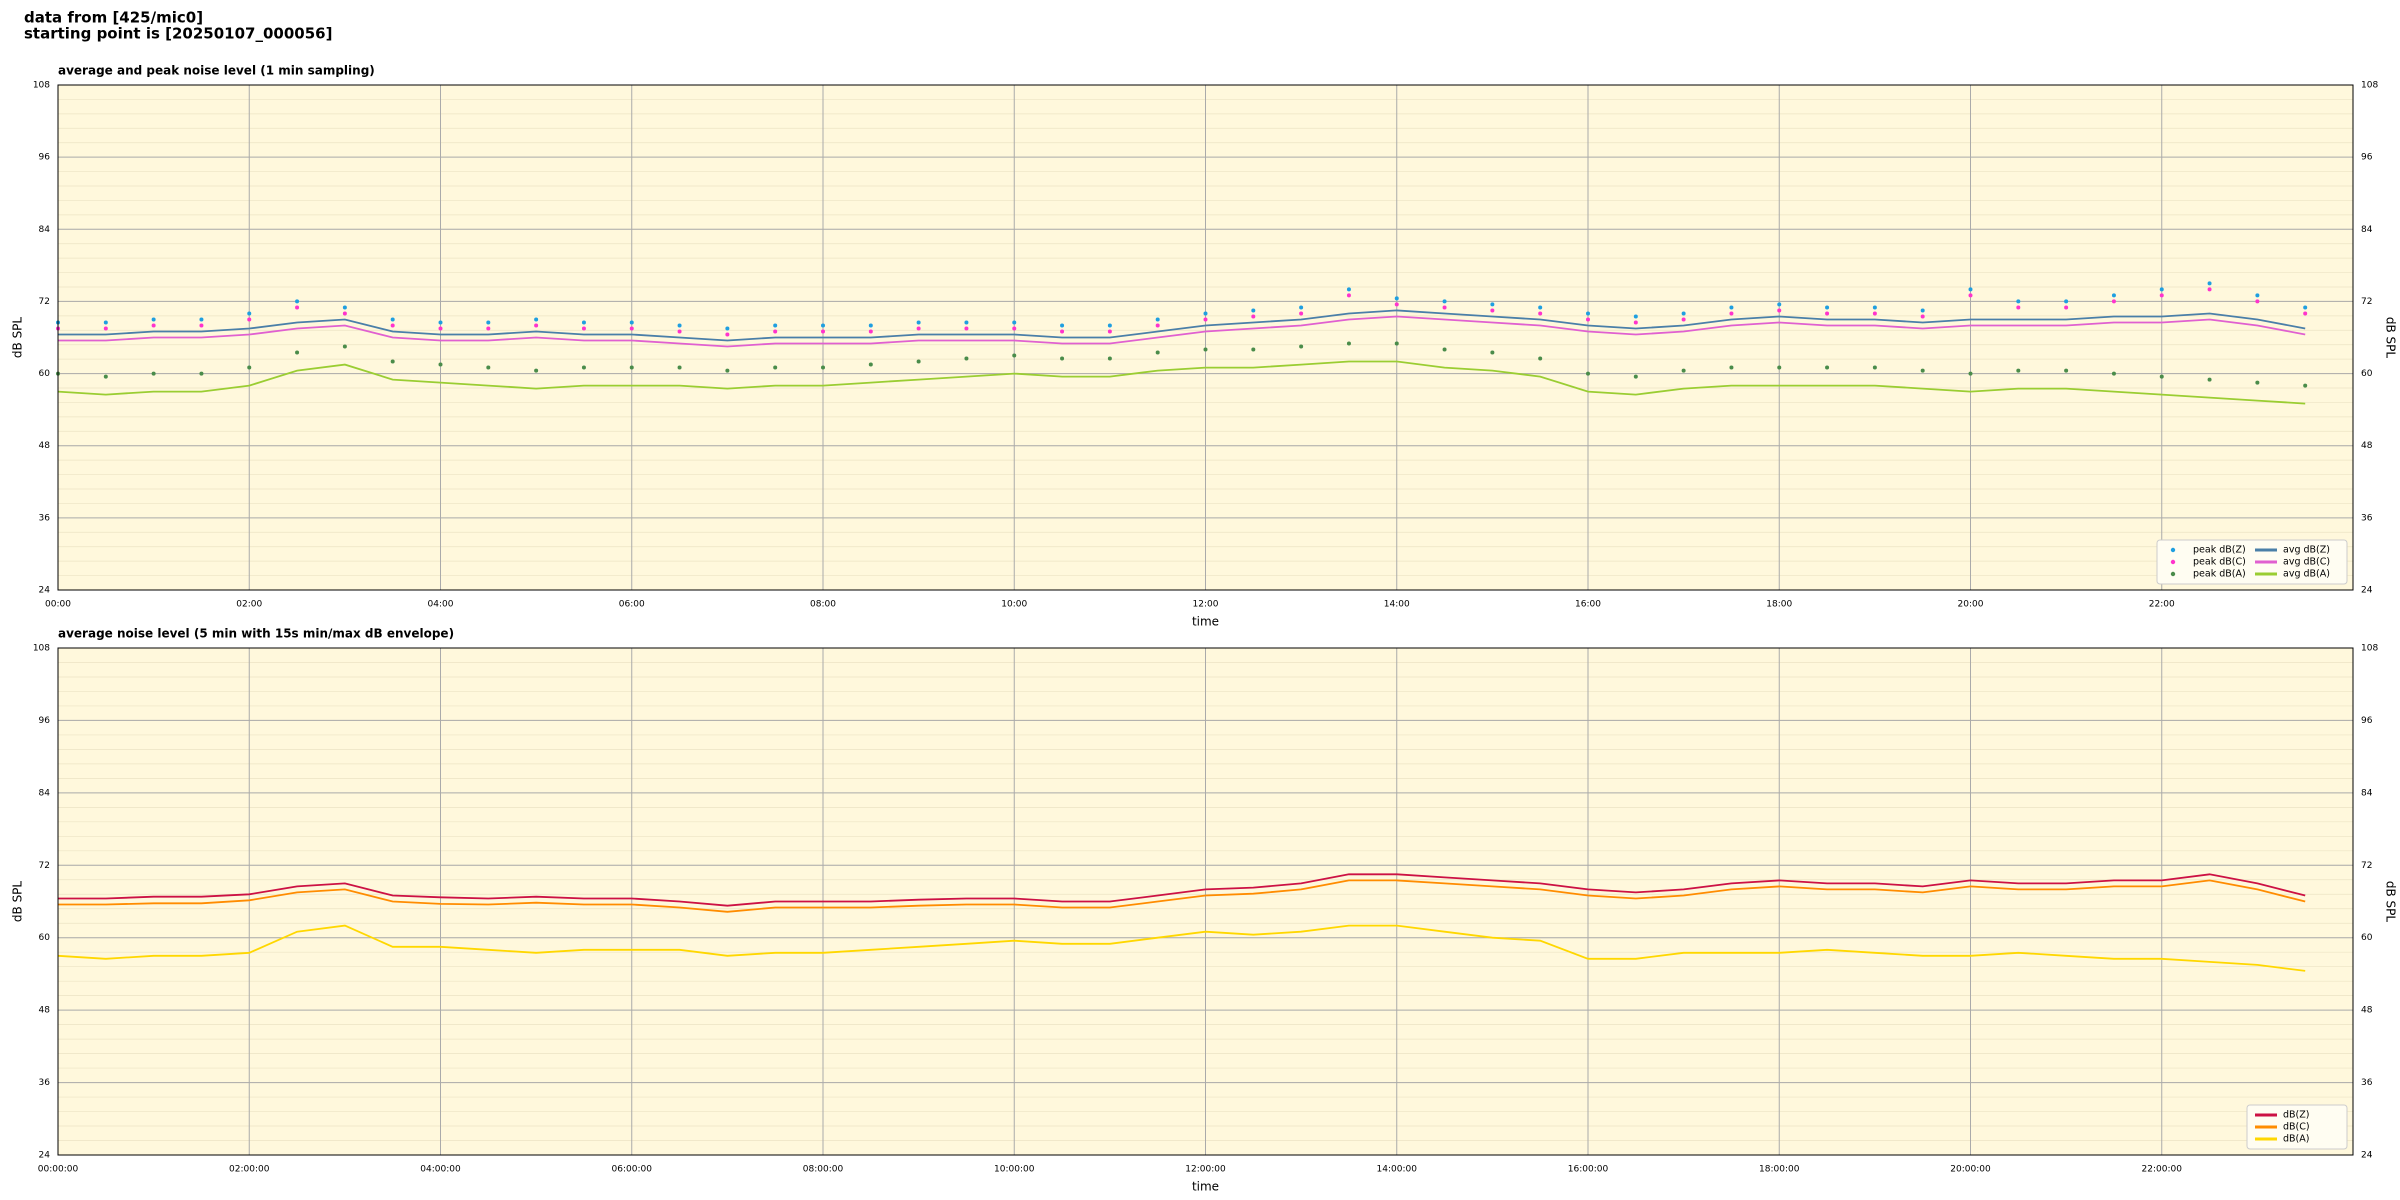 This screenshot has height=1200, width=2400. I want to click on x-tick-label: 12:00:00, so click(1205, 1170).